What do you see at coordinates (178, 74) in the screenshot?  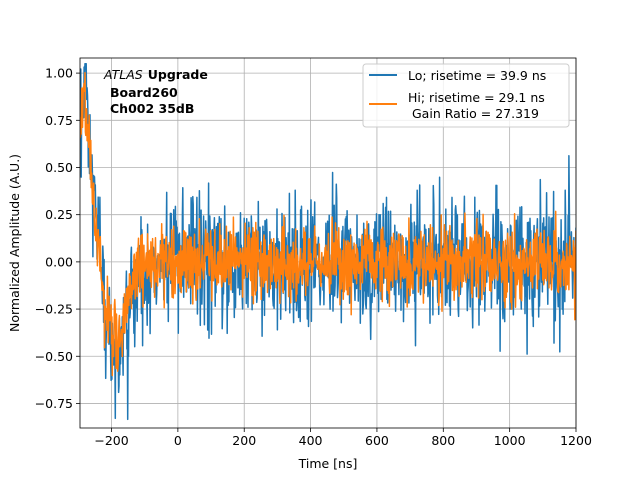 I see `annotation-upgrade: Upgrade` at bounding box center [178, 74].